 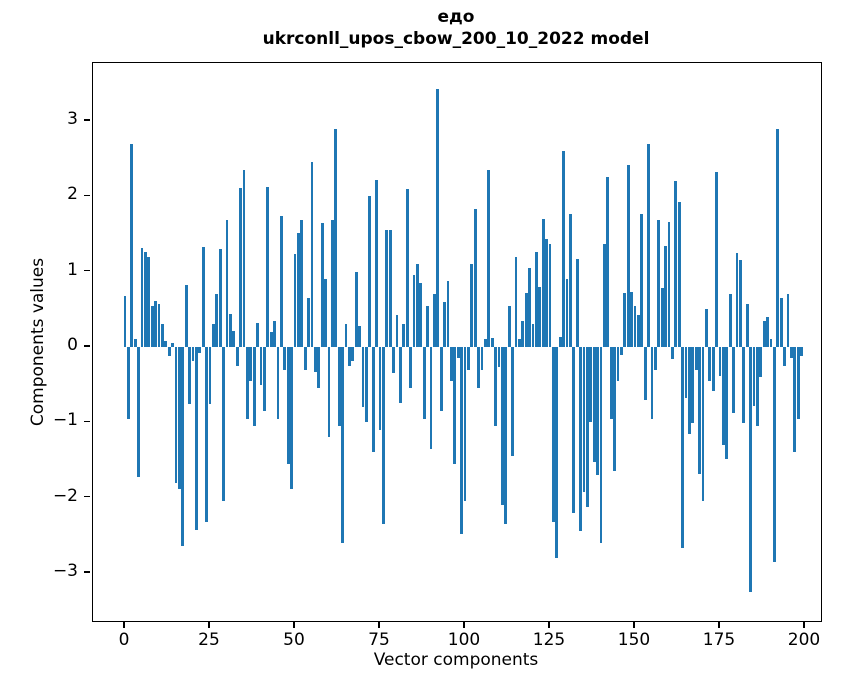 What do you see at coordinates (379, 640) in the screenshot?
I see `x-tick-label: 75` at bounding box center [379, 640].